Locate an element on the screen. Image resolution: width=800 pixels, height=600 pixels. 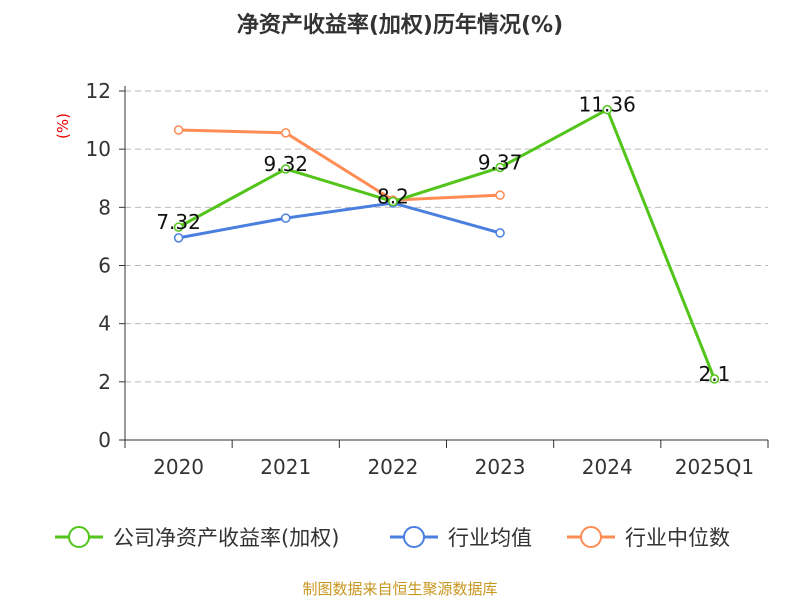
y-tick-label: 10 is located at coordinates (98, 149).